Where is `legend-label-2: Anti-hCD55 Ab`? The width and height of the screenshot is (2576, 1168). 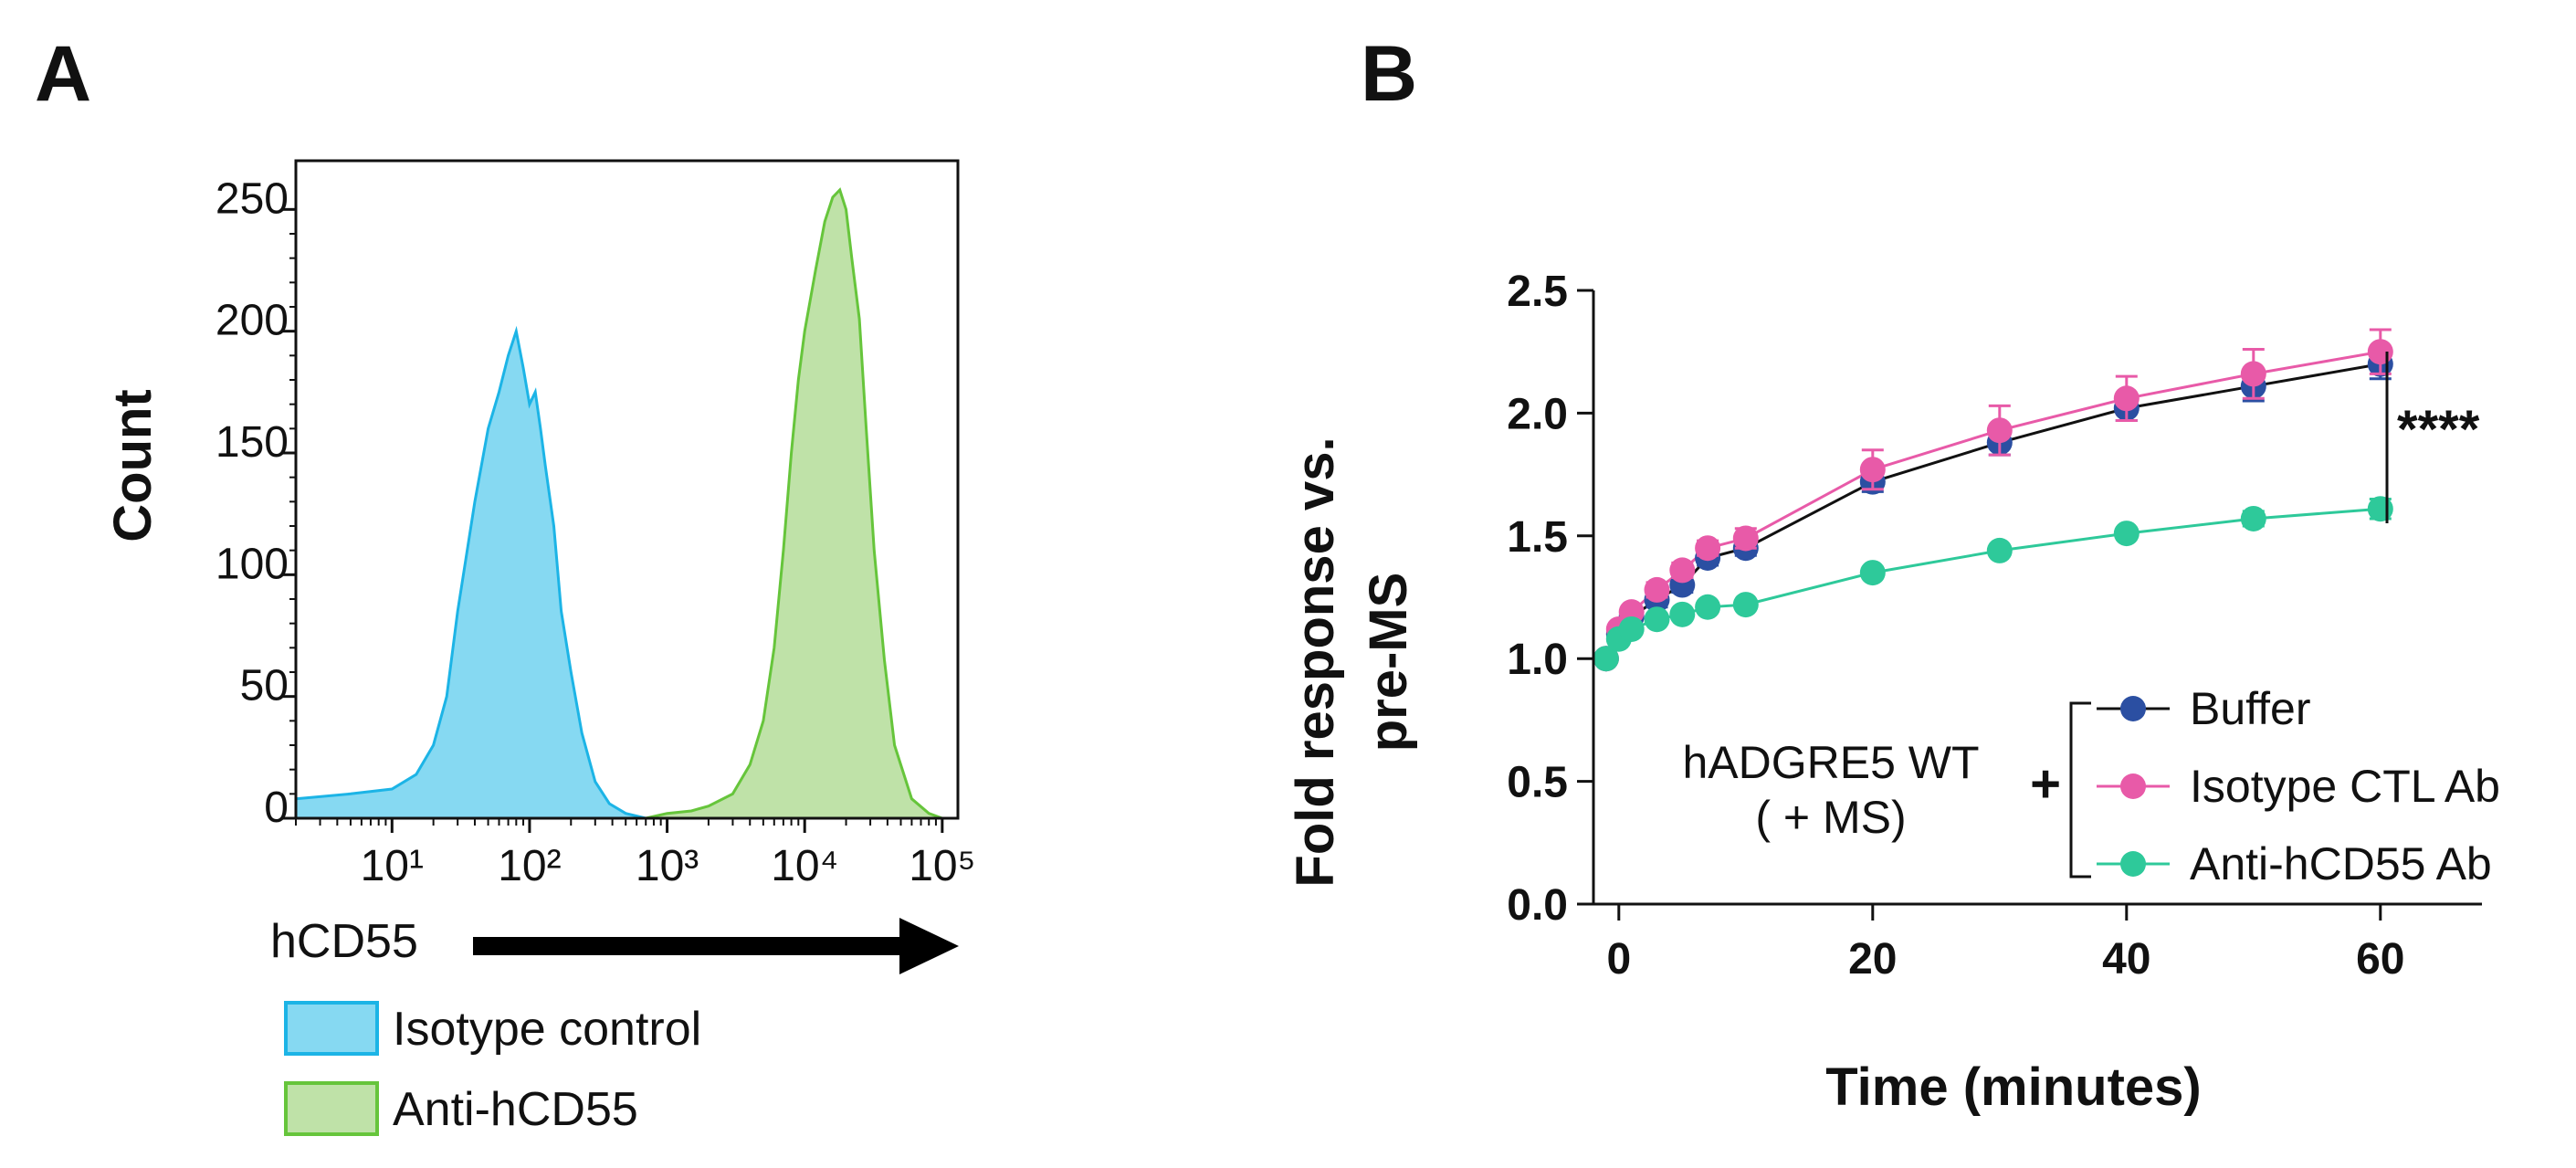
legend-label-2: Anti-hCD55 Ab is located at coordinates (2341, 863).